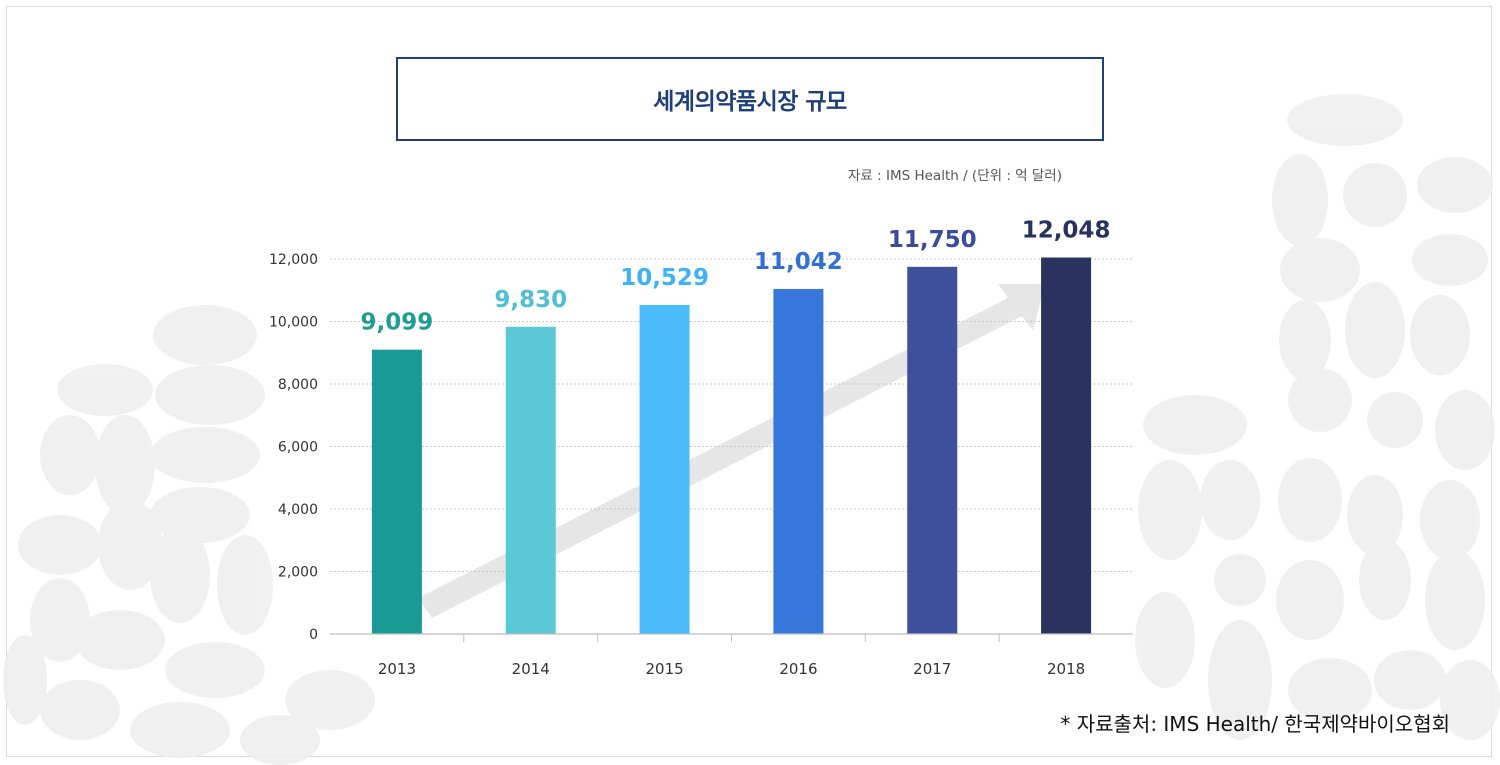  What do you see at coordinates (298, 510) in the screenshot?
I see `y-tick-label: 4,000` at bounding box center [298, 510].